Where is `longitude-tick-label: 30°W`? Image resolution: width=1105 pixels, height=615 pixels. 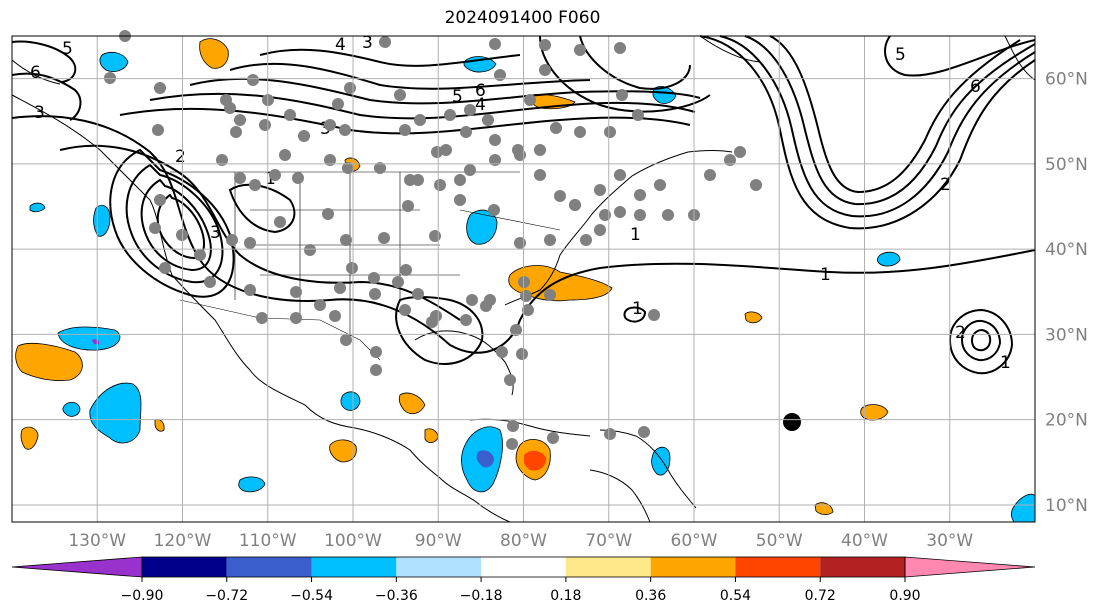
longitude-tick-label: 30°W is located at coordinates (949, 541).